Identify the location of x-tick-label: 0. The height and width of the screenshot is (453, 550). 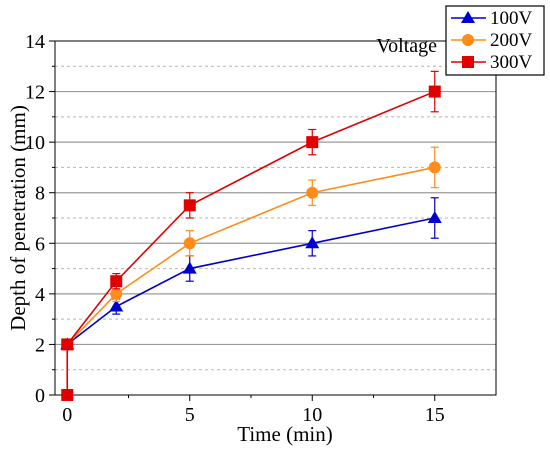
(67, 415).